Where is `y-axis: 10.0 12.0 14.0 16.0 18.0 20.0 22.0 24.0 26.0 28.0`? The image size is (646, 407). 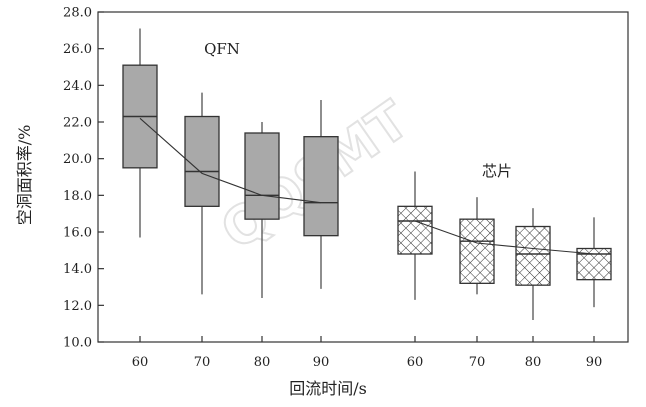
y-axis: 10.0 12.0 14.0 16.0 18.0 20.0 22.0 24.0 26.0 28.0 is located at coordinates (83, 178).